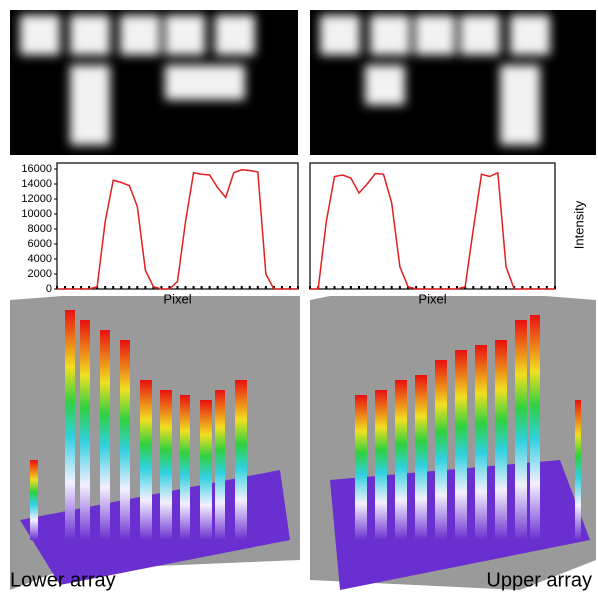 Image resolution: width=598 pixels, height=599 pixels. What do you see at coordinates (40, 259) in the screenshot?
I see `y-tick-label: 4000` at bounding box center [40, 259].